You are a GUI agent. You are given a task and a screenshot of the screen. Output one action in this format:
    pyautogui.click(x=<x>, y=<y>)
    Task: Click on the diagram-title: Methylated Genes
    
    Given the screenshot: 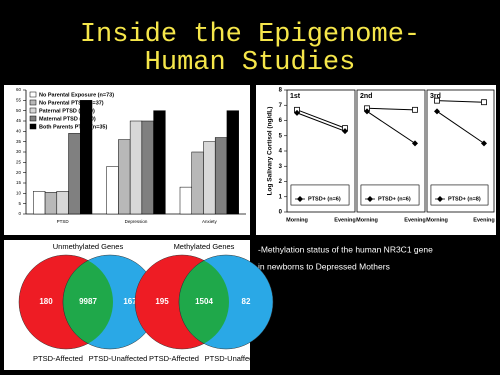 What is the action you would take?
    pyautogui.click(x=204, y=246)
    